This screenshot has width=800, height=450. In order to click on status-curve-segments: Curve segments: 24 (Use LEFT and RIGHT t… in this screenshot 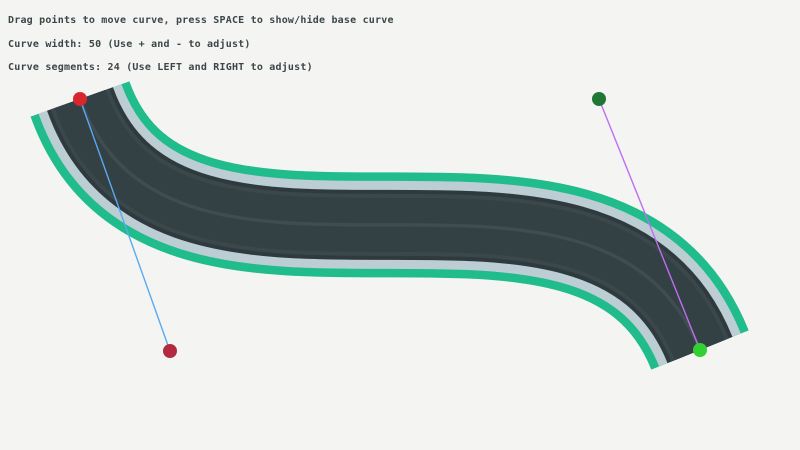, I will do `click(160, 67)`.